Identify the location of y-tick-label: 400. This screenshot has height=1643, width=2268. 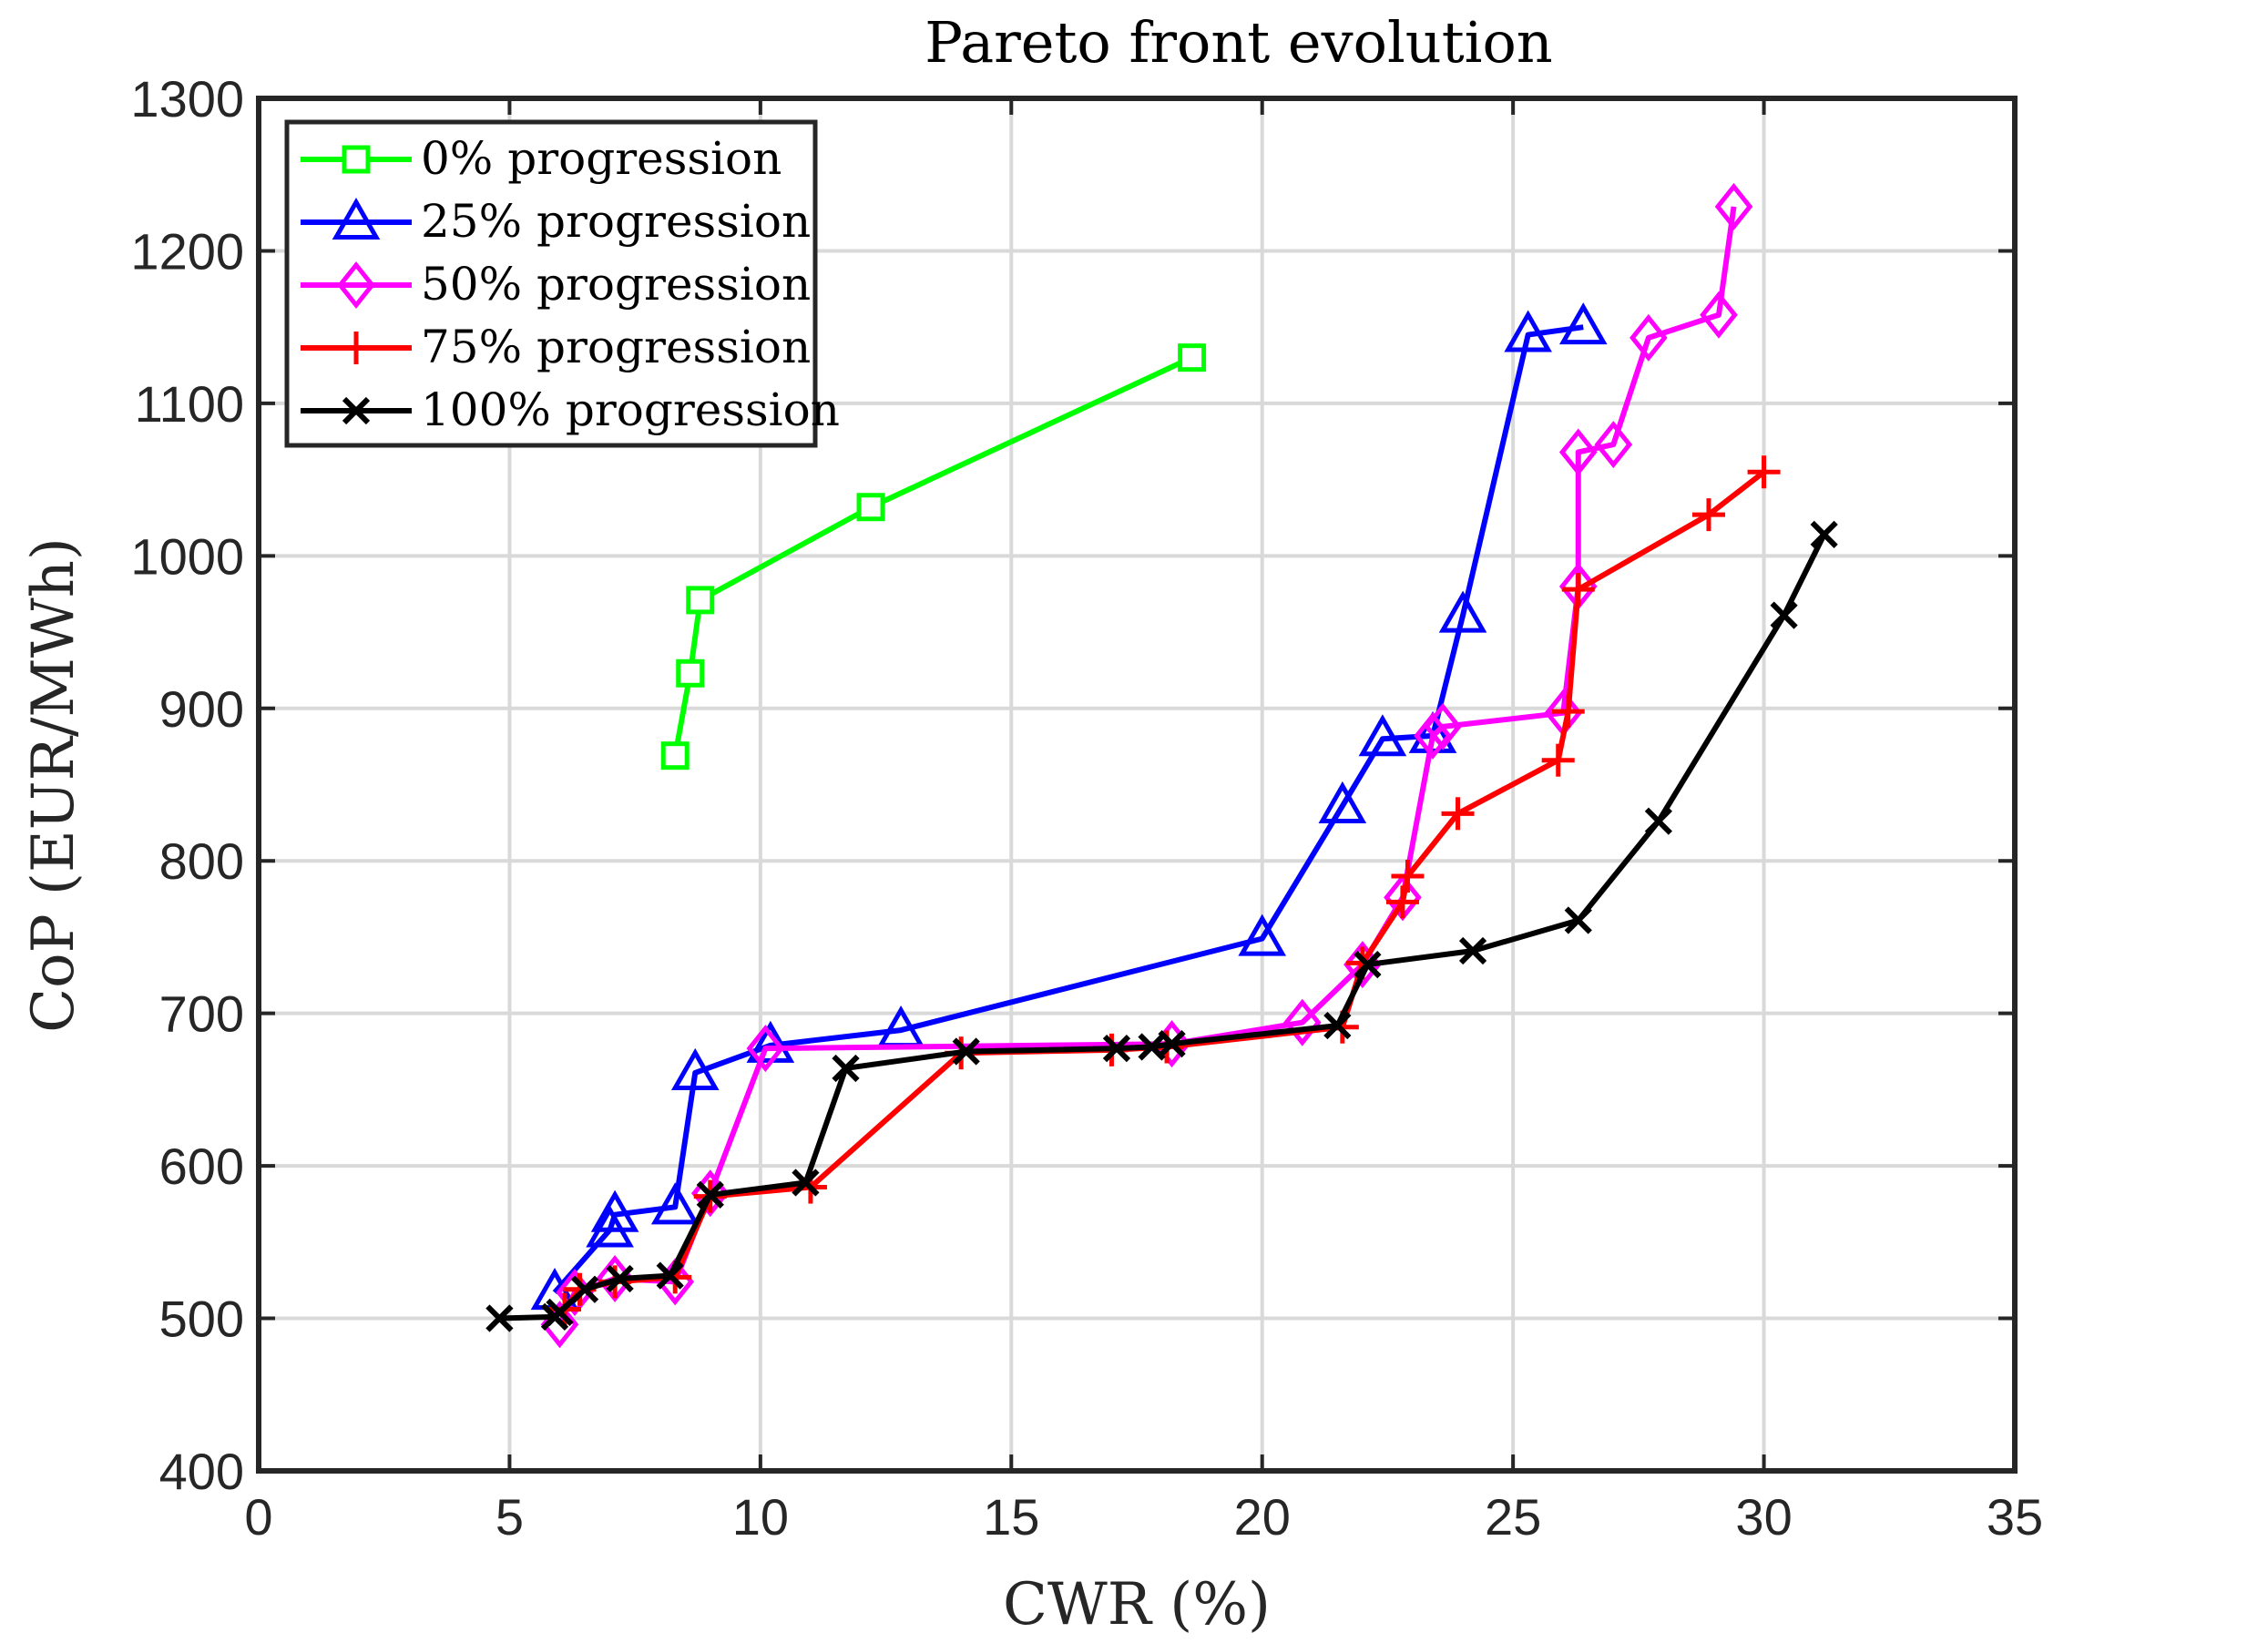
(202, 1471).